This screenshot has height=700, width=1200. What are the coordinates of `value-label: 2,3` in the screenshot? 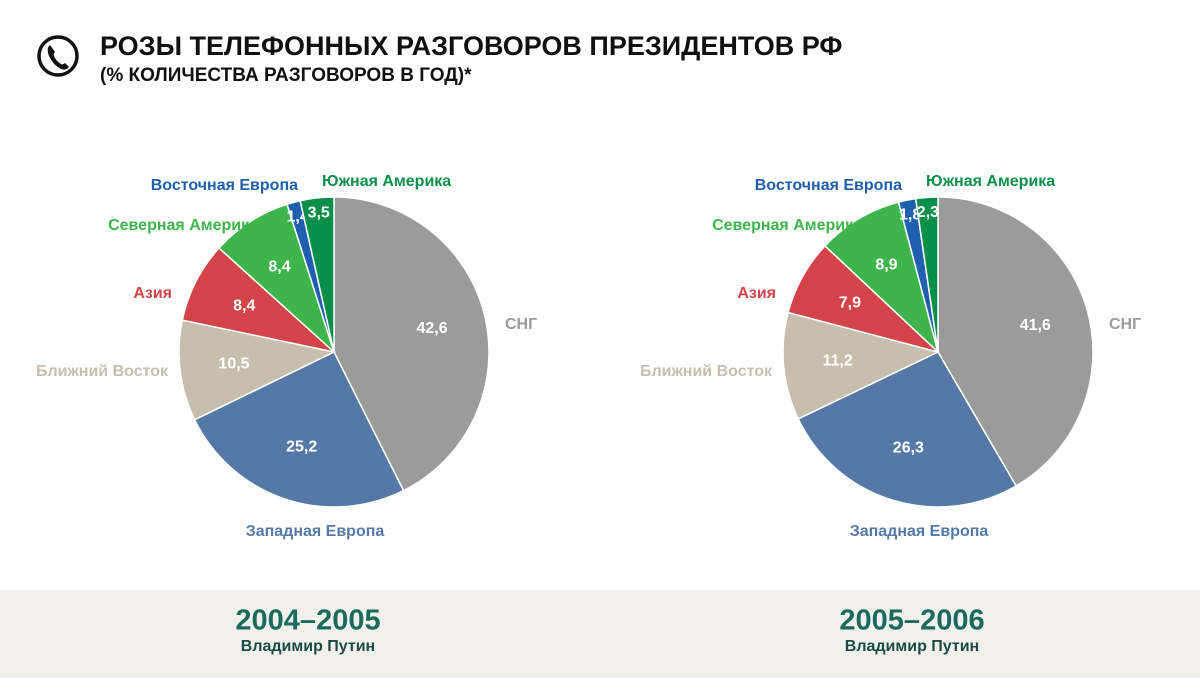 It's located at (928, 212).